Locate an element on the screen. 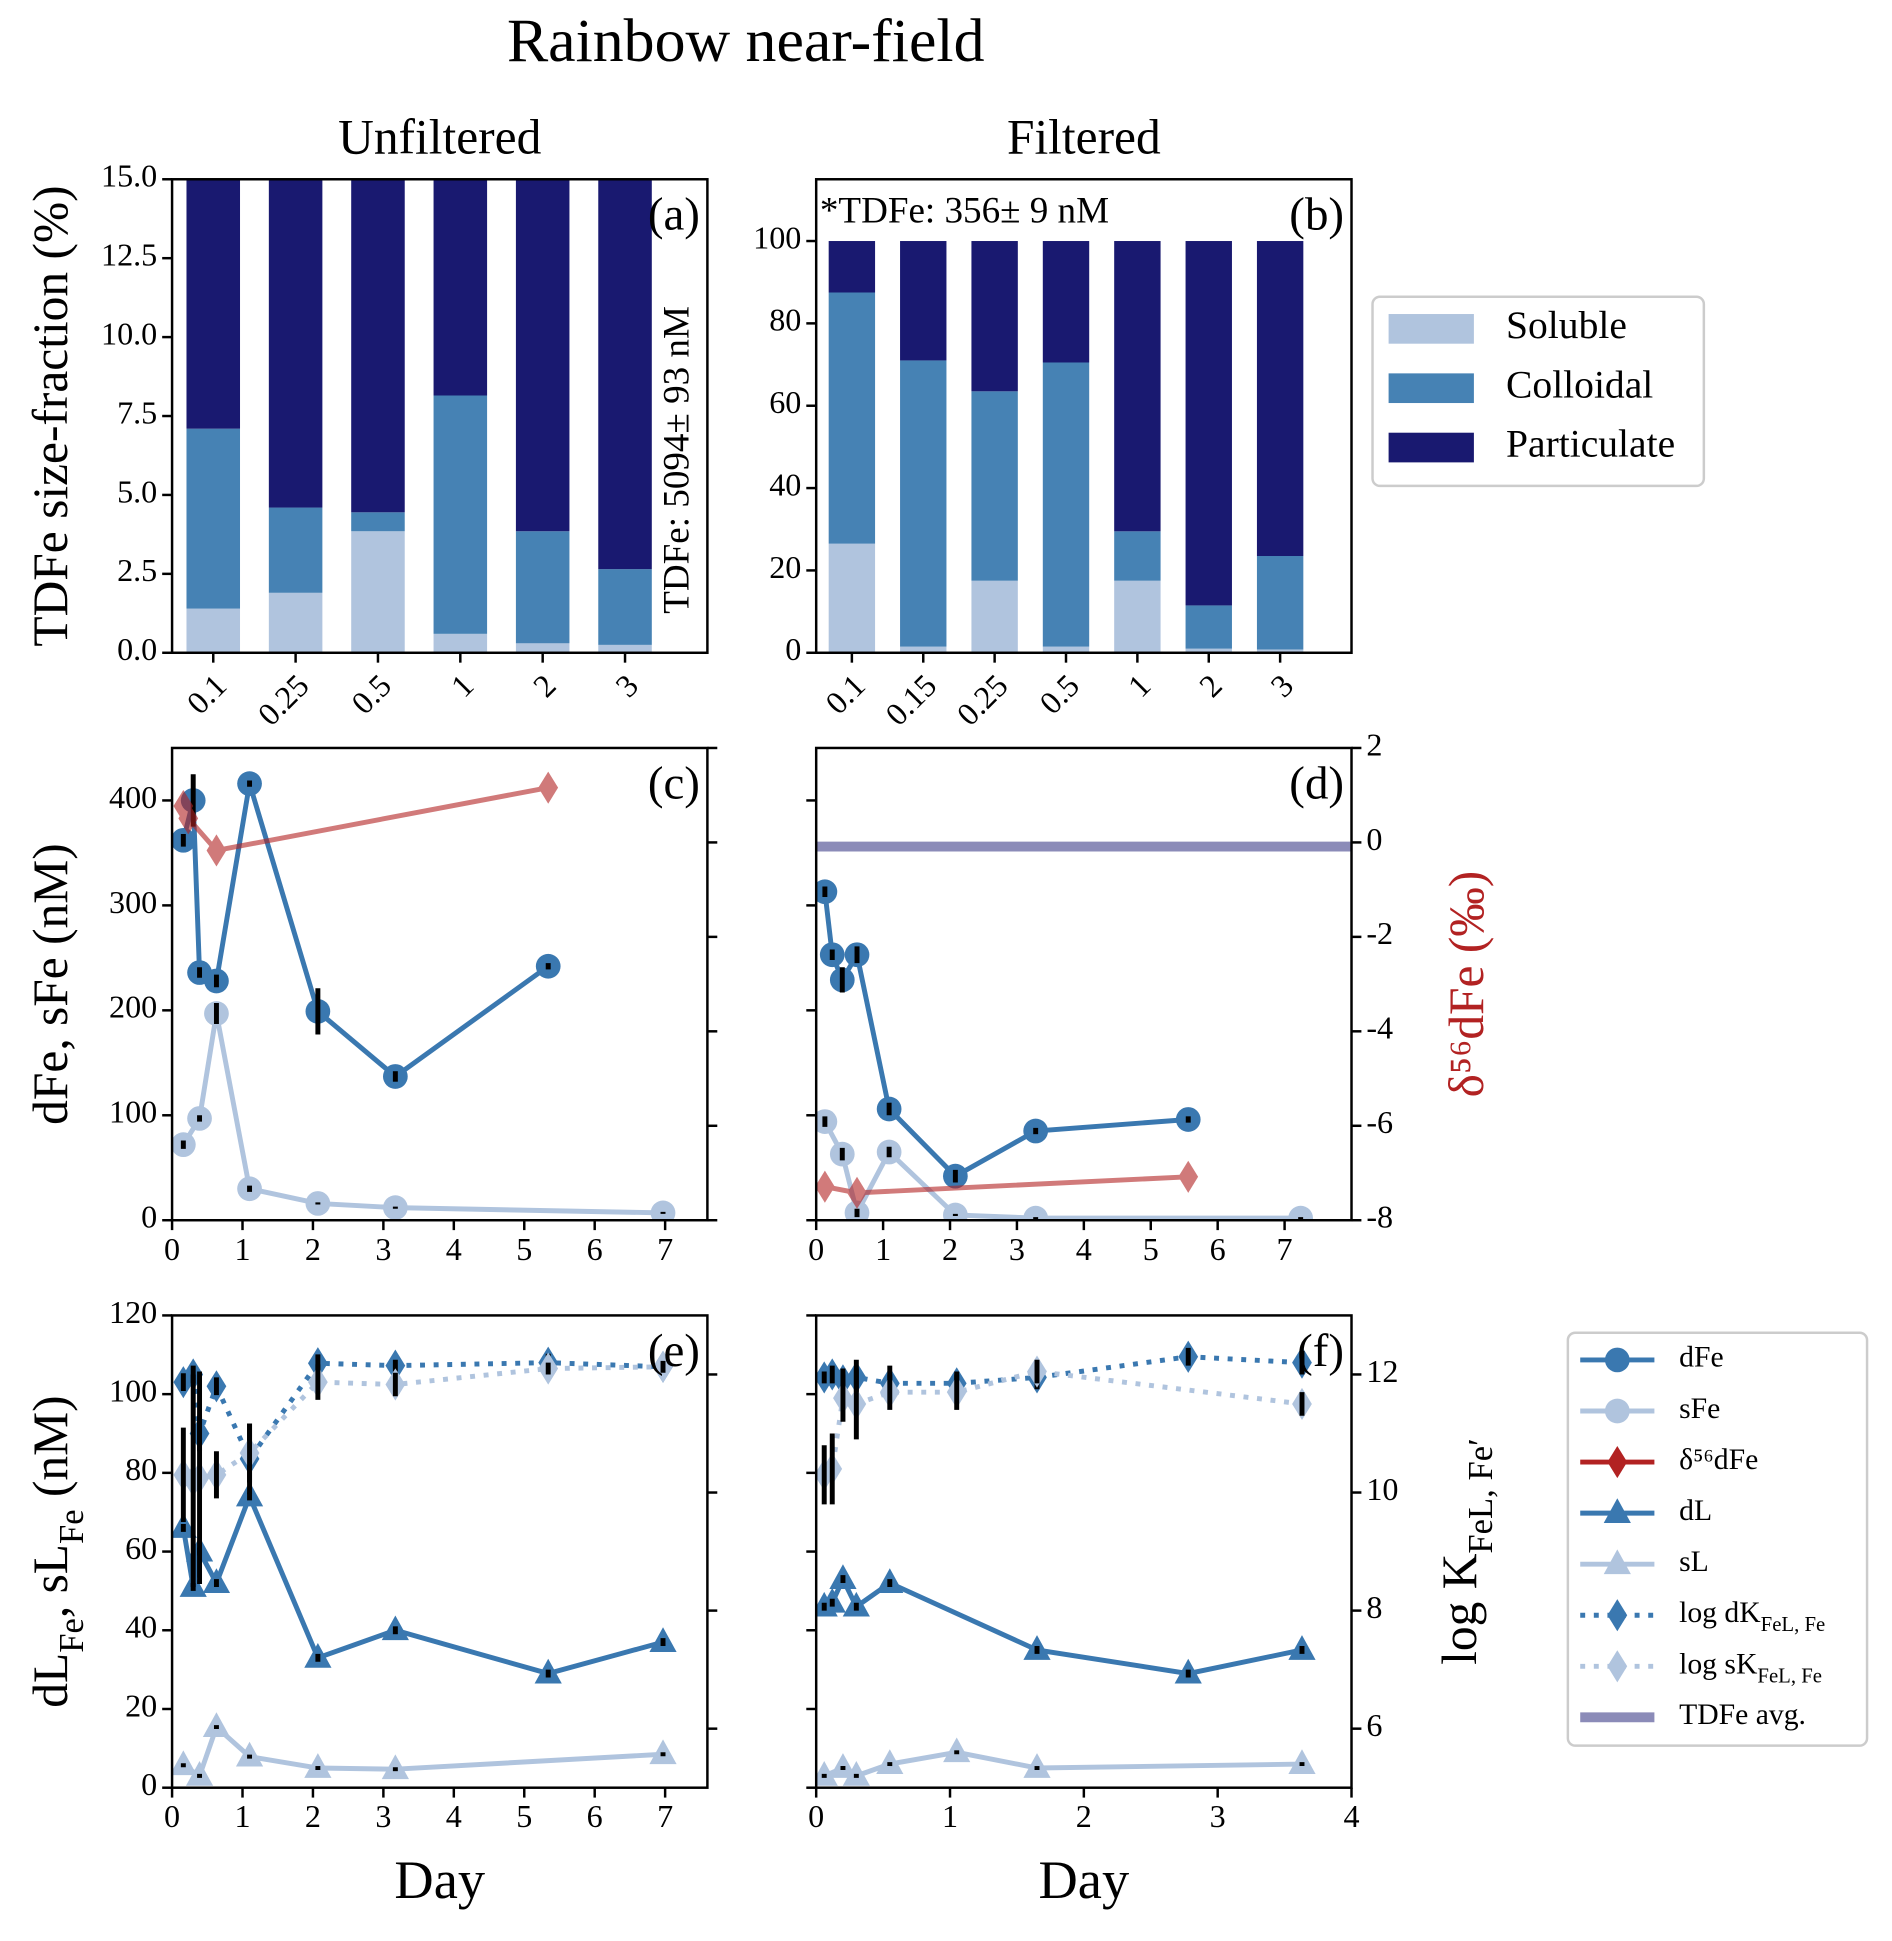 Image resolution: width=1892 pixels, height=1941 pixels. x-tick-label: 0 is located at coordinates (816, 1816).